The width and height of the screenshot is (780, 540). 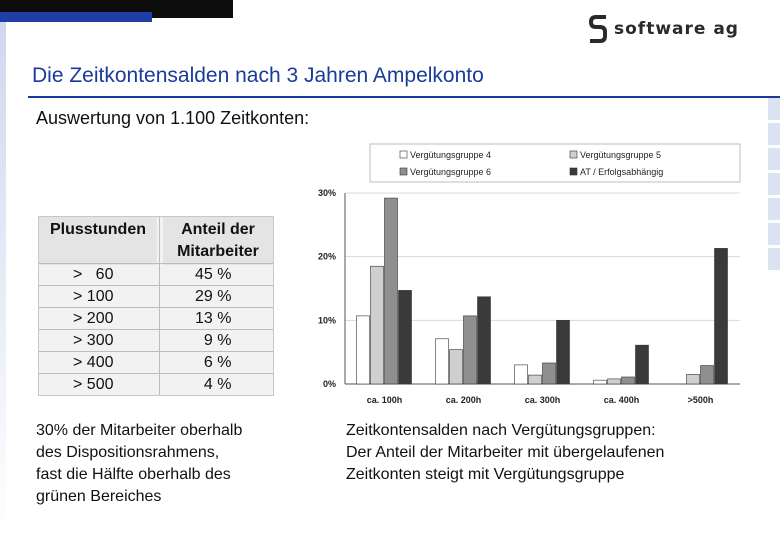 What do you see at coordinates (701, 400) in the screenshot?
I see `x-tick-label: >500h` at bounding box center [701, 400].